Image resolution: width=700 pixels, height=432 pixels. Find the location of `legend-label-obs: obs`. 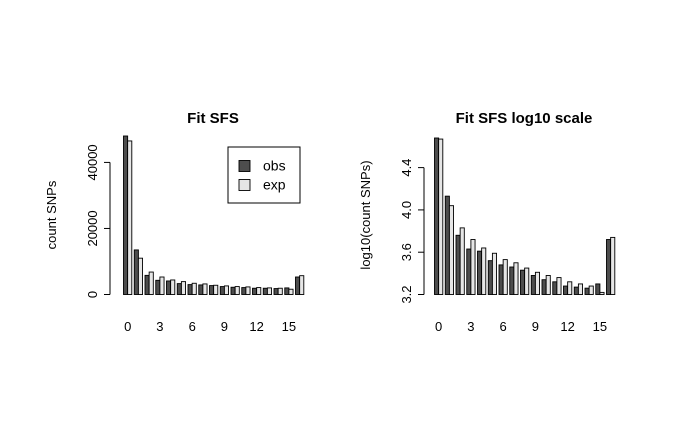

legend-label-obs: obs is located at coordinates (274, 166).